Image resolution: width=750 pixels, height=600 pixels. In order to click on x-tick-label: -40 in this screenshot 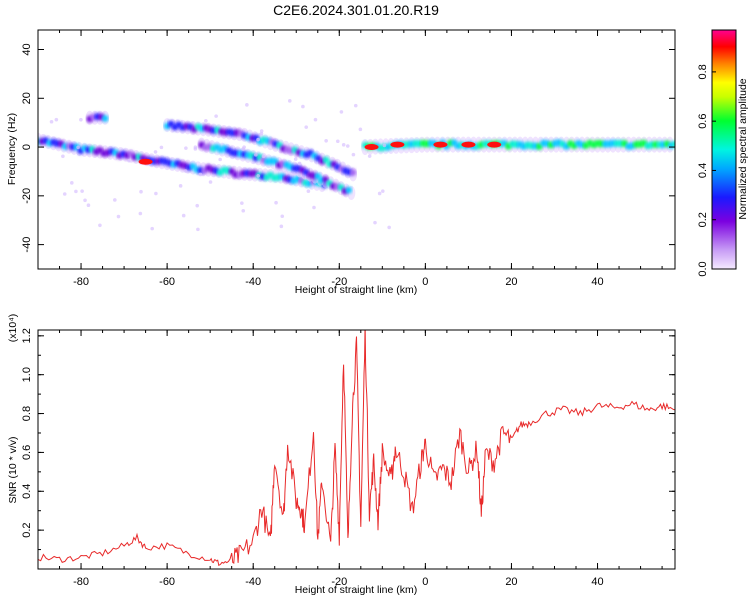, I will do `click(253, 582)`.